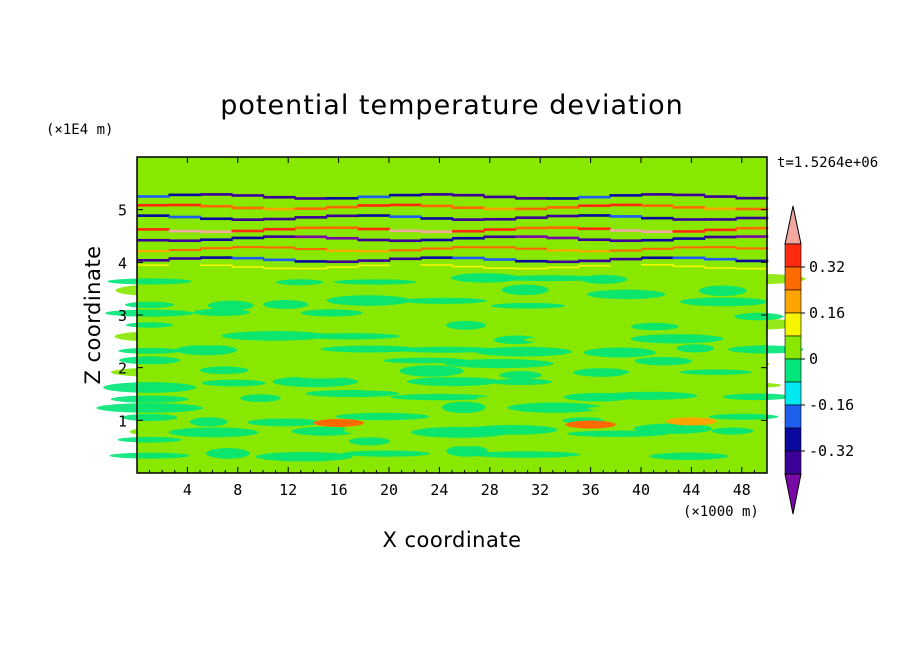 The image size is (904, 654). What do you see at coordinates (237, 490) in the screenshot?
I see `x-tick-label: 8` at bounding box center [237, 490].